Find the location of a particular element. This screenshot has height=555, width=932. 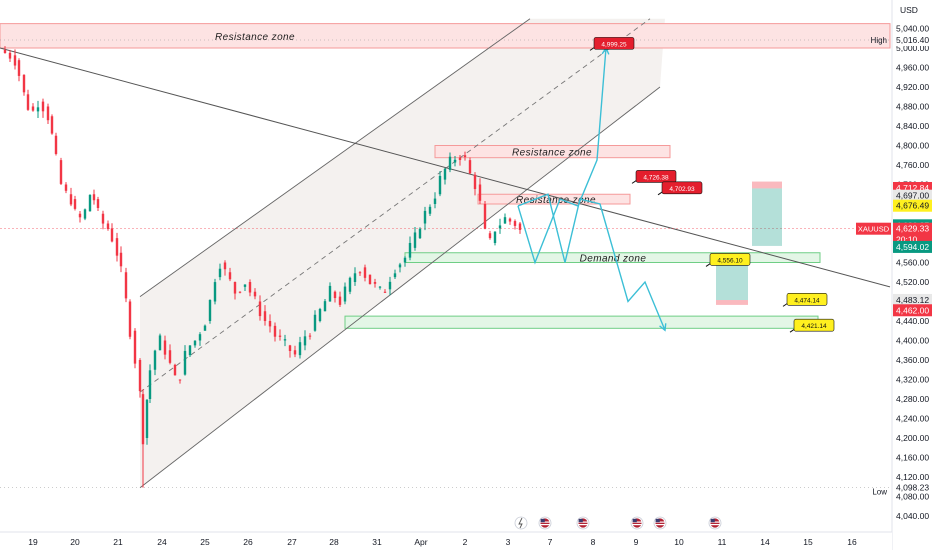

high-value: 5,016.40 is located at coordinates (912, 40).